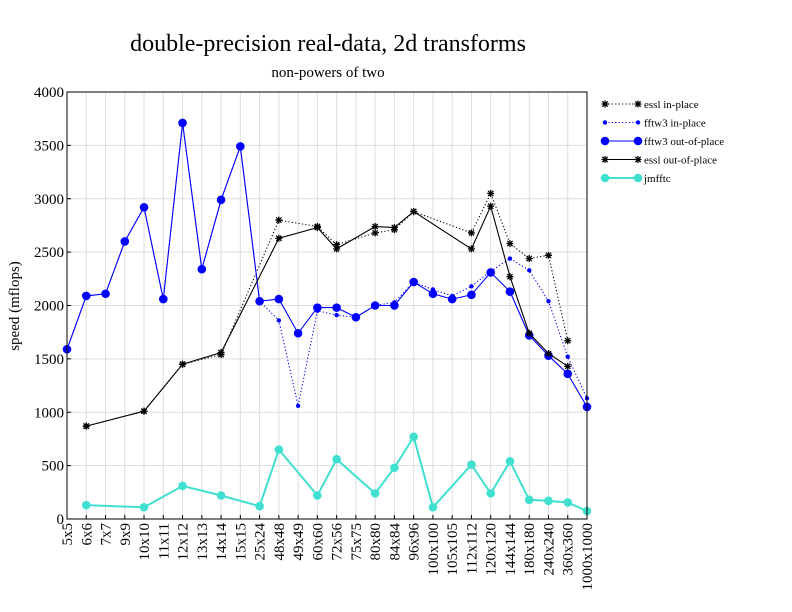 This screenshot has height=612, width=792. Describe the element at coordinates (145, 542) in the screenshot. I see `x-tick-label: 10x10` at that location.